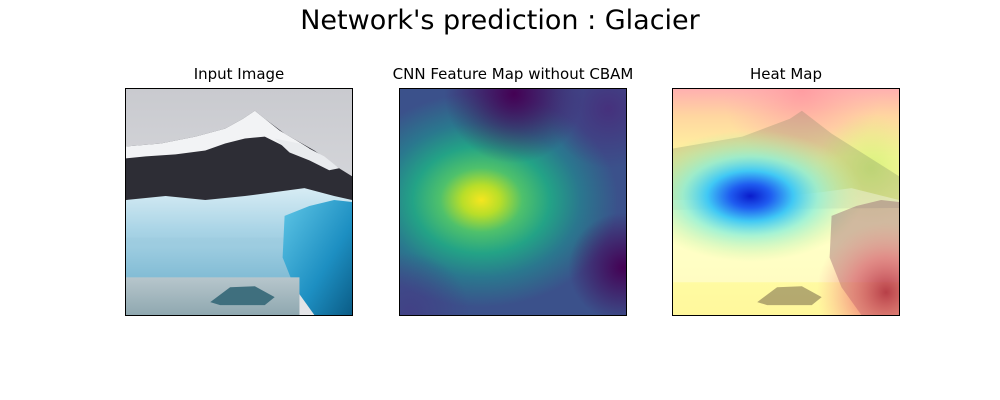  What do you see at coordinates (513, 74) in the screenshot?
I see `feature-map-title: CNN Feature Map without CBAM` at bounding box center [513, 74].